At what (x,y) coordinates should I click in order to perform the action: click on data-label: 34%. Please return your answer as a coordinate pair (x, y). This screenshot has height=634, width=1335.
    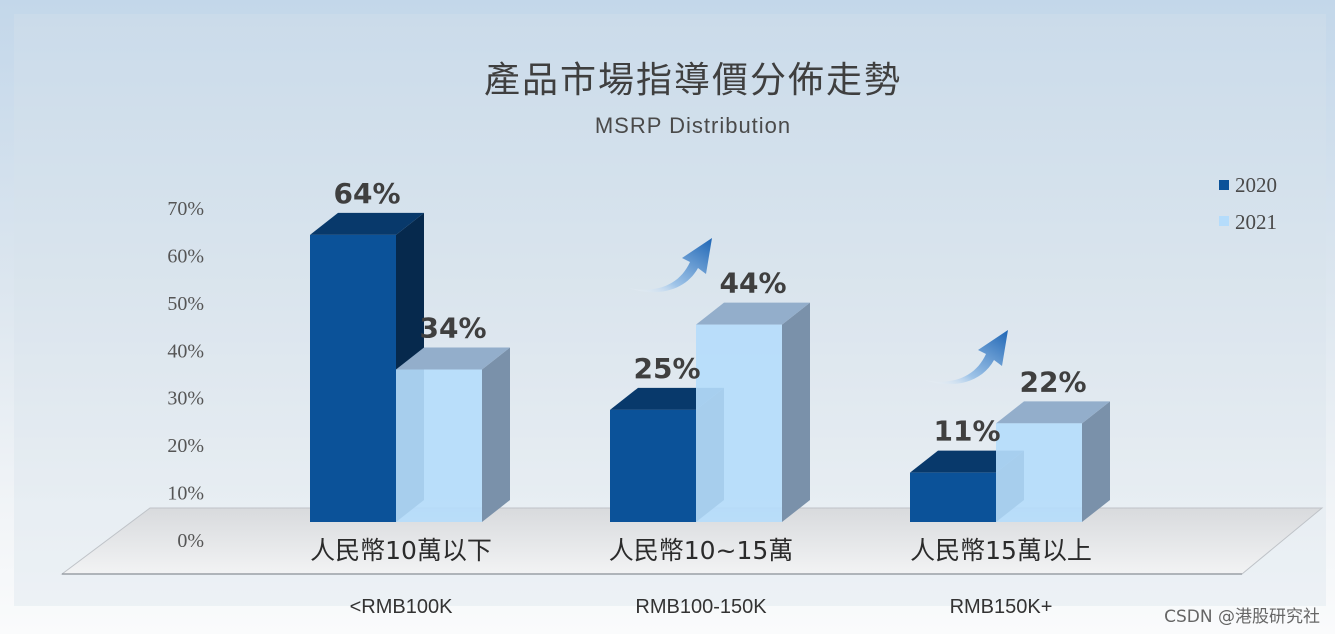
    Looking at the image, I should click on (452, 327).